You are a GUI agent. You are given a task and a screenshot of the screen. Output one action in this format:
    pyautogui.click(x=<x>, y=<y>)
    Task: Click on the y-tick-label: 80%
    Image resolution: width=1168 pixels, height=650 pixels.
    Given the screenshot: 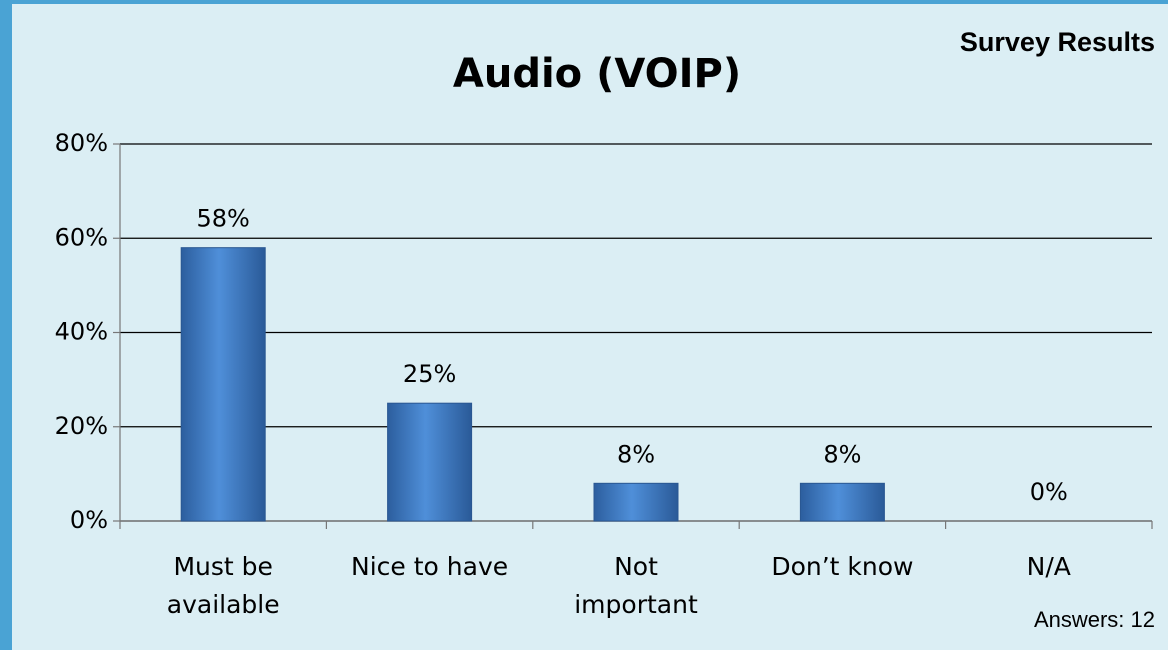 What is the action you would take?
    pyautogui.click(x=81, y=143)
    